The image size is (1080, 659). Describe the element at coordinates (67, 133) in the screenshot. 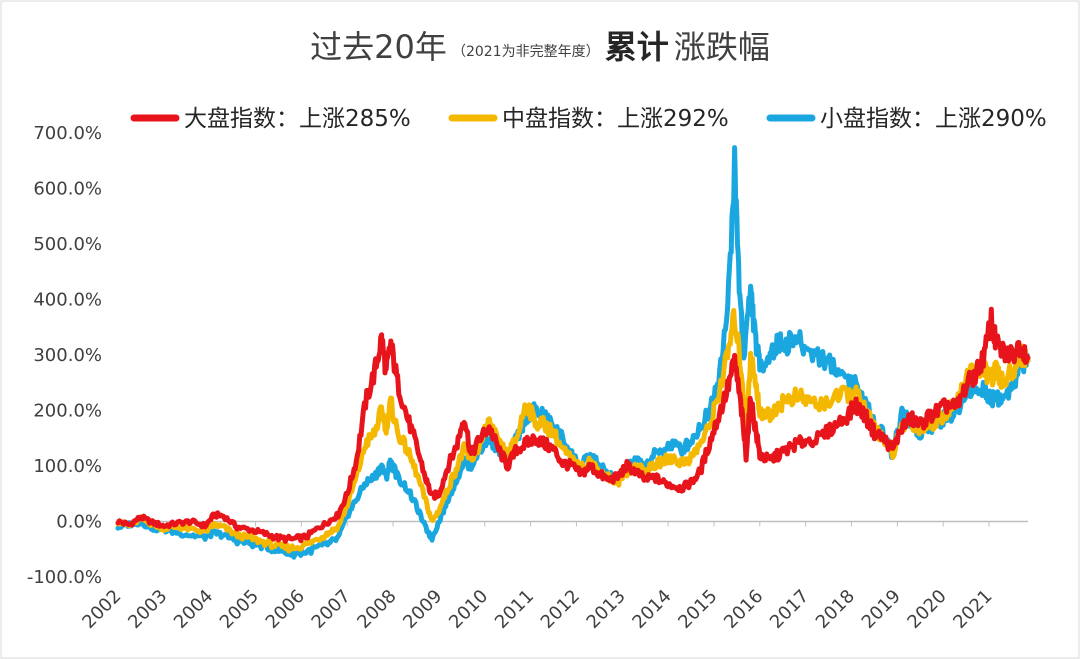

I see `y-tick-label: 700.0%` at that location.